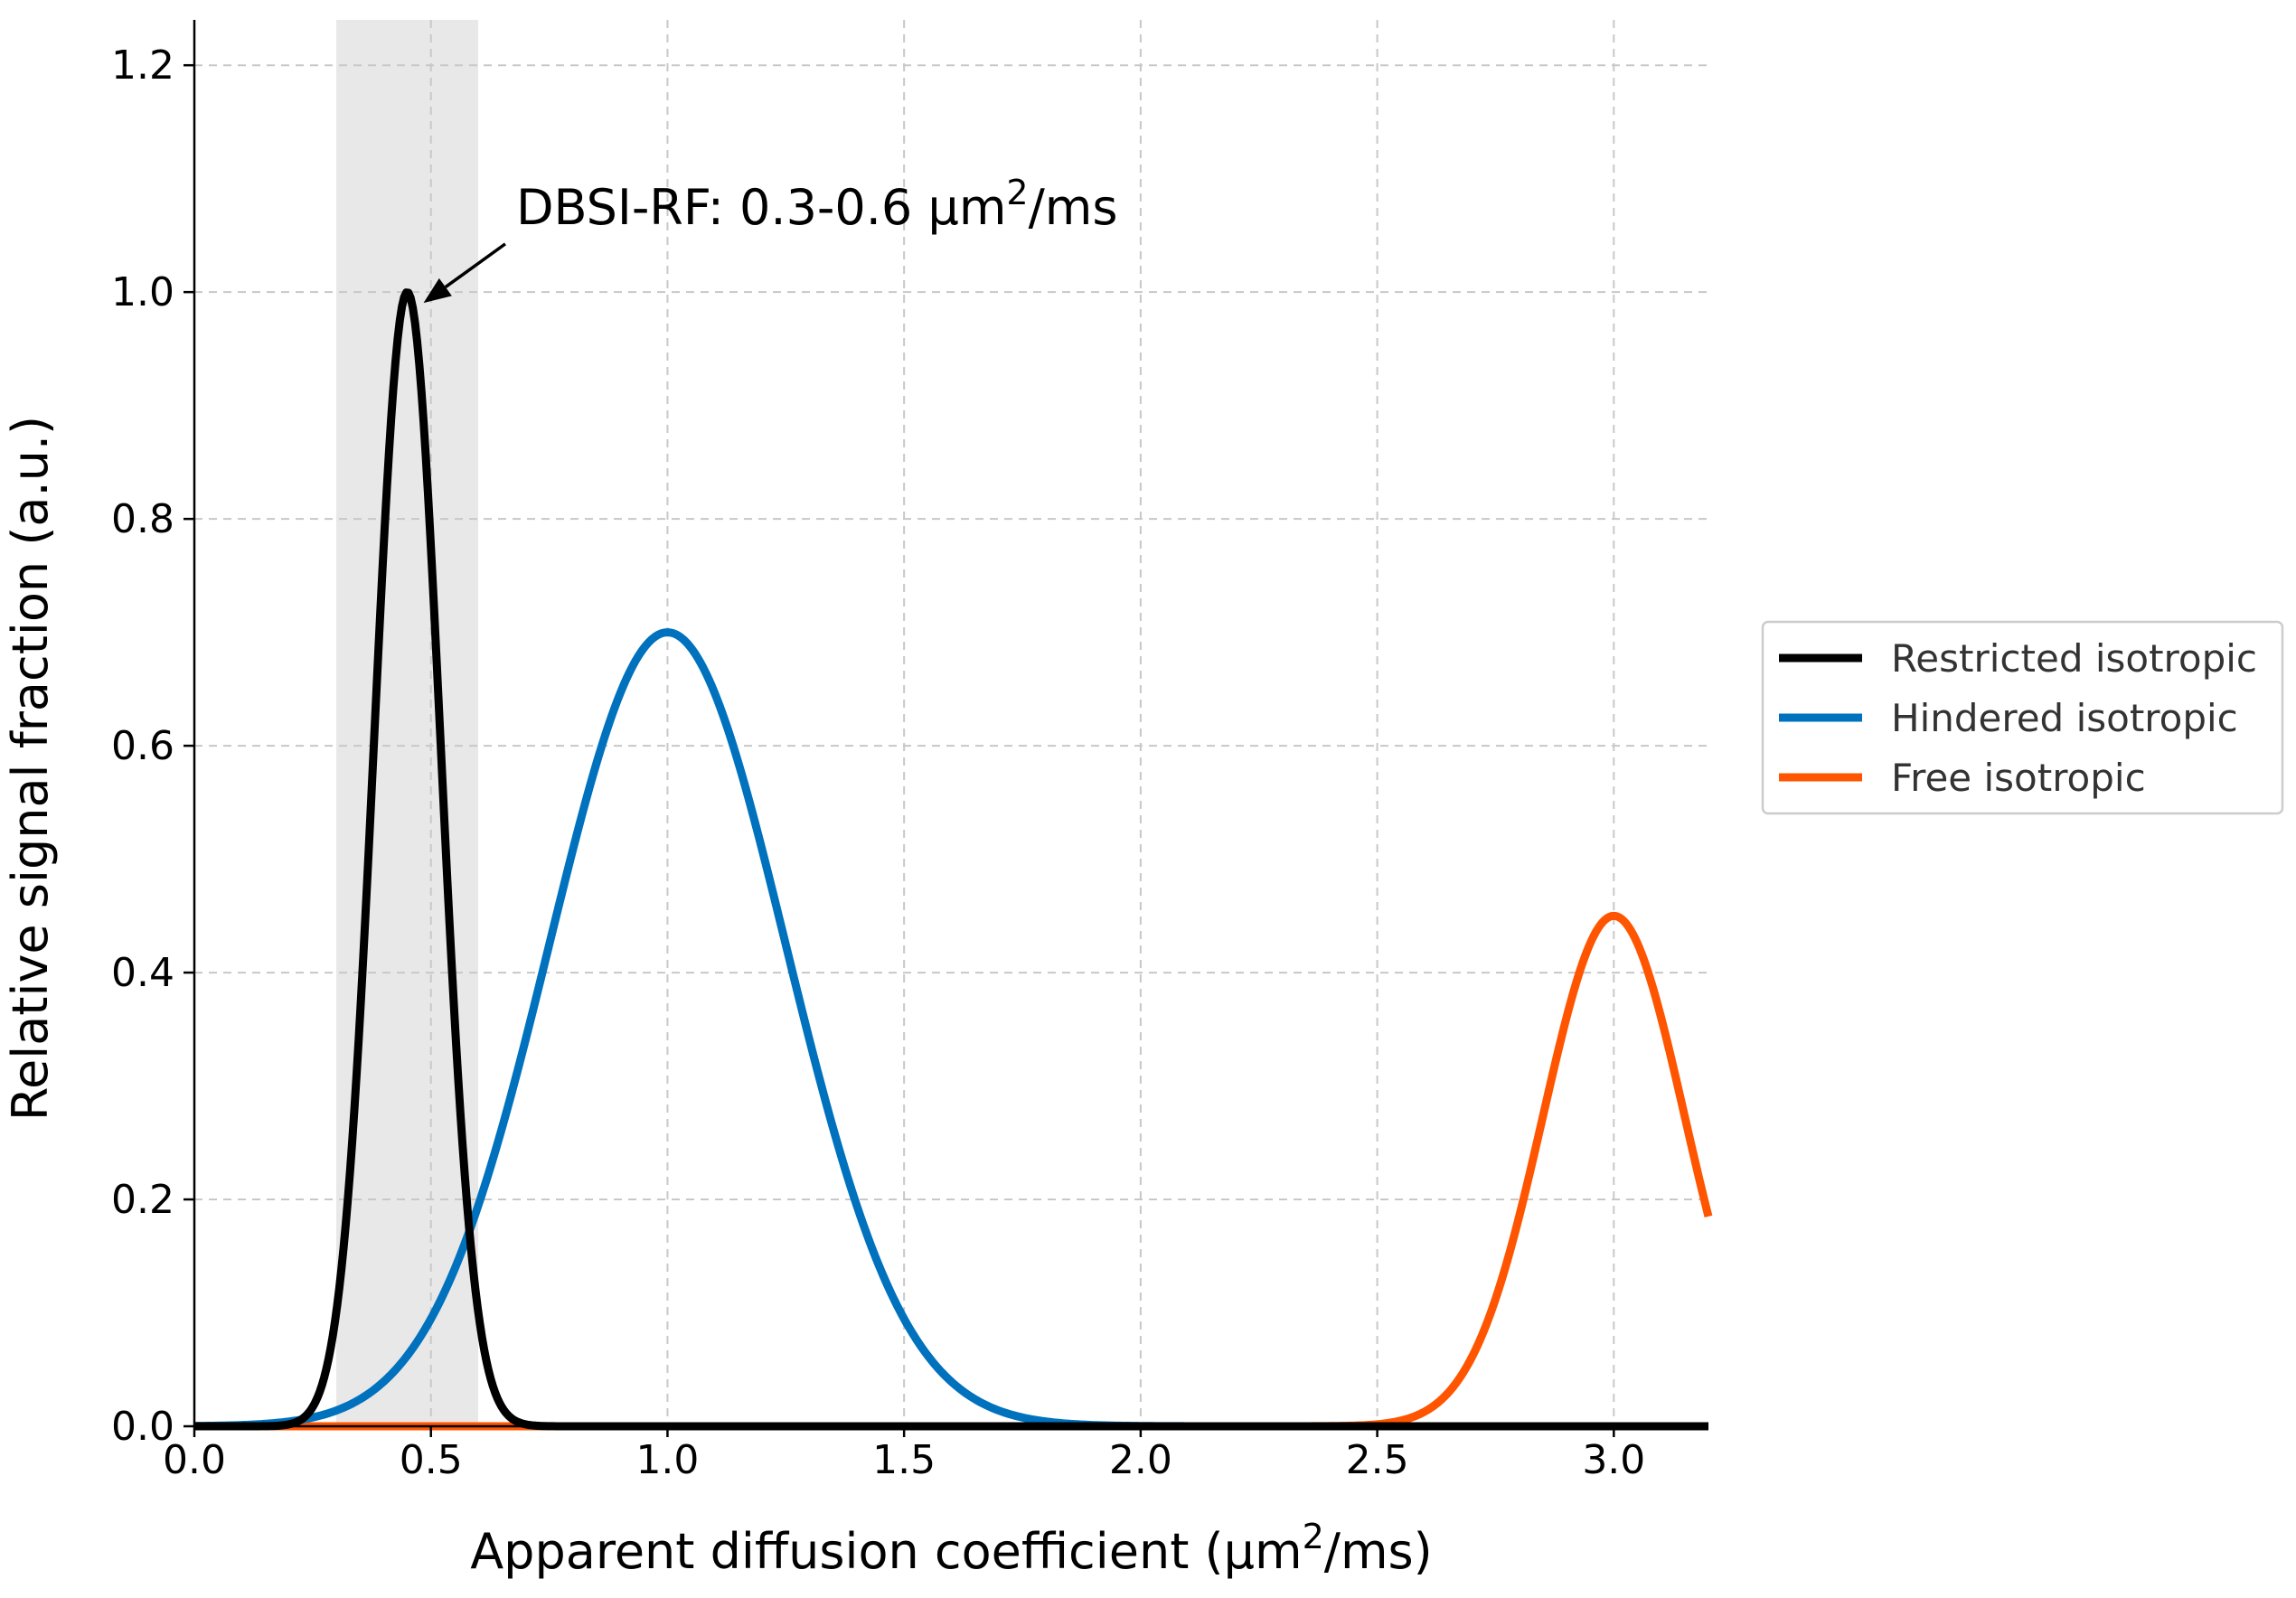 This screenshot has height=1598, width=2296. I want to click on annotation-arrow-head, so click(437, 290).